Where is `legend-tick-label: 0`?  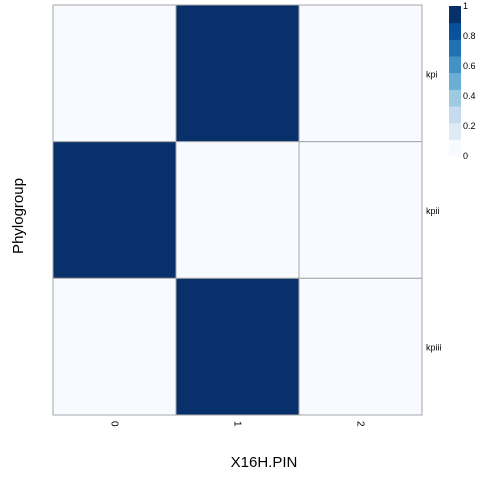 legend-tick-label: 0 is located at coordinates (465, 156).